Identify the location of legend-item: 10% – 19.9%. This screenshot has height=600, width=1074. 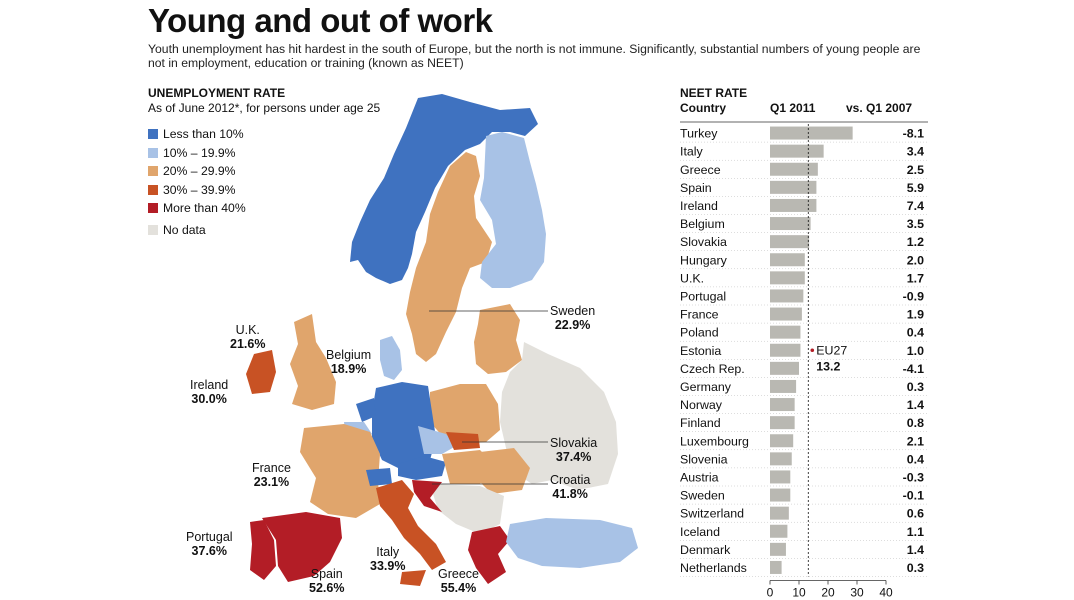
(197, 153).